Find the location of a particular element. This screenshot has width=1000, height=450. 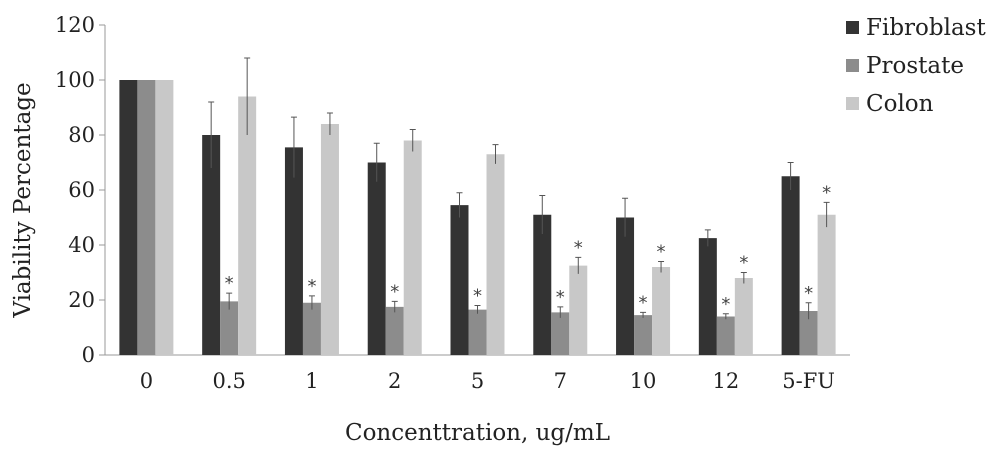

x-tick-label: 0.5 is located at coordinates (228, 381).